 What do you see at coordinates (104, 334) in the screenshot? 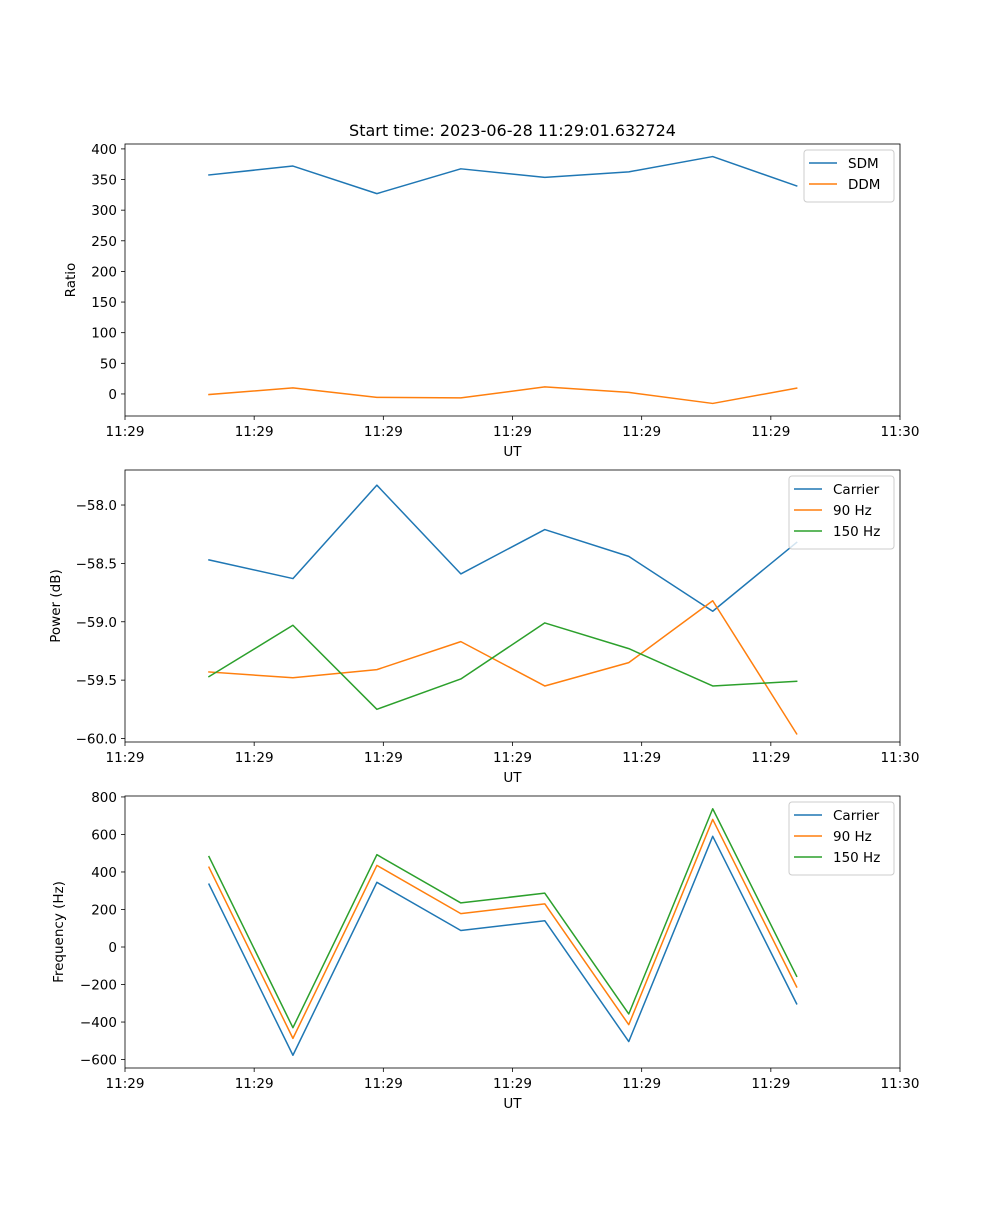
I see `y-tick-label: 100` at bounding box center [104, 334].